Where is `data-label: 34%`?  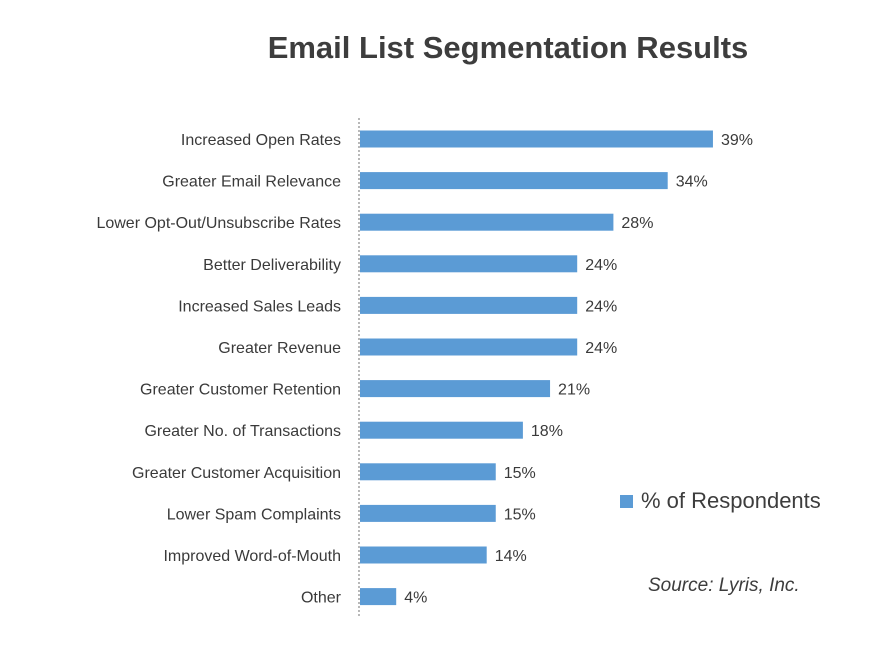
data-label: 34% is located at coordinates (692, 182).